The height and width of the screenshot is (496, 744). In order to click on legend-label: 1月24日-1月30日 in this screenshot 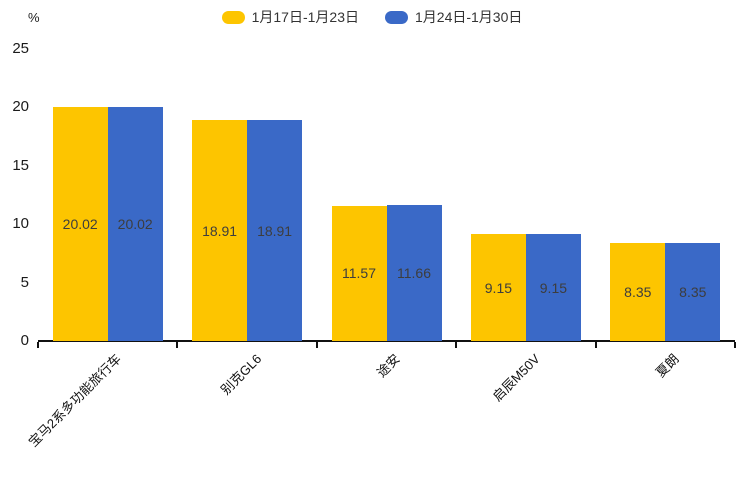, I will do `click(469, 17)`.